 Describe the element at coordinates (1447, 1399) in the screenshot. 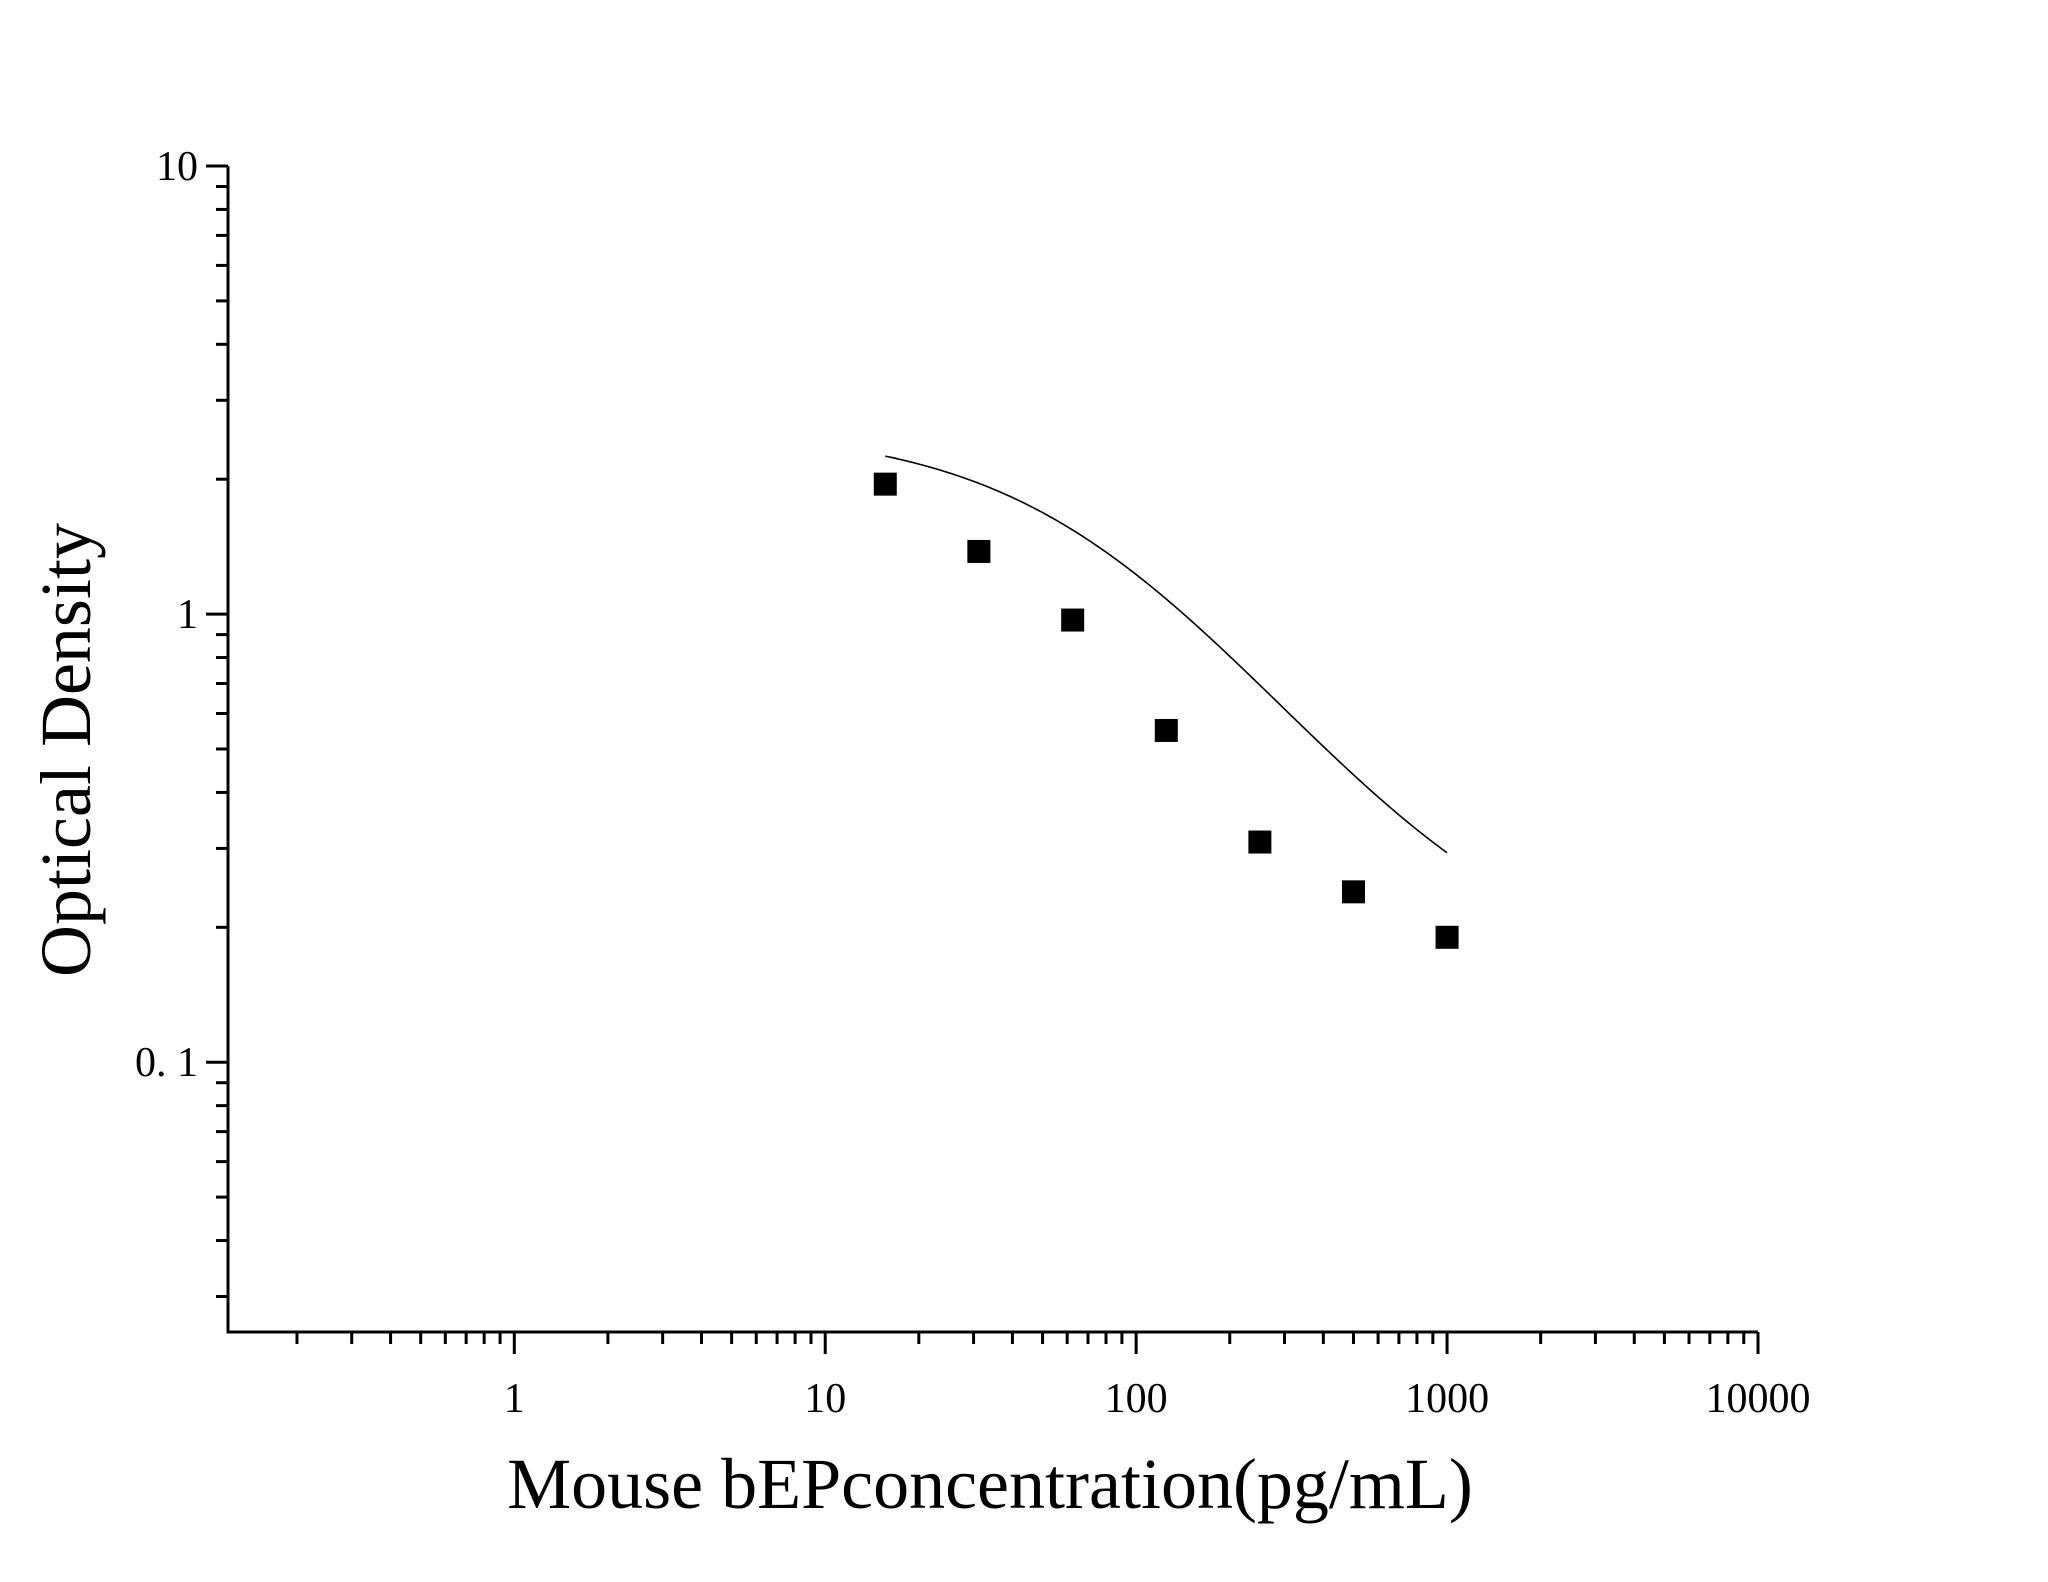

I see `x-tick-label: 1000` at that location.